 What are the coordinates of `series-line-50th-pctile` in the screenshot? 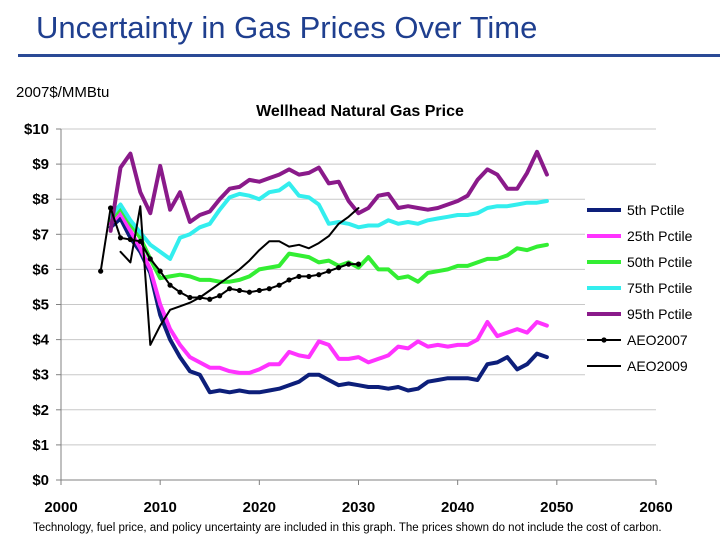 It's located at (328, 245).